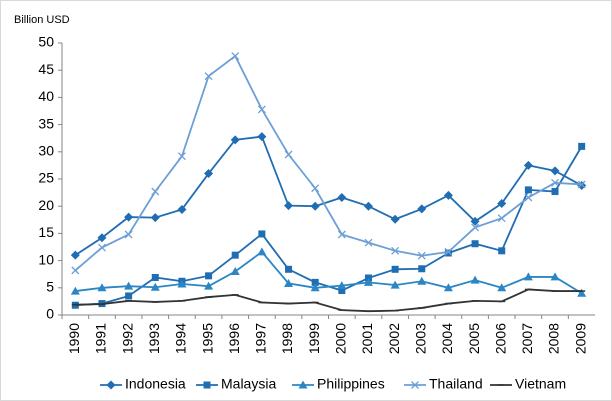 The height and width of the screenshot is (401, 612). What do you see at coordinates (351, 384) in the screenshot?
I see `legend-label: Philippines` at bounding box center [351, 384].